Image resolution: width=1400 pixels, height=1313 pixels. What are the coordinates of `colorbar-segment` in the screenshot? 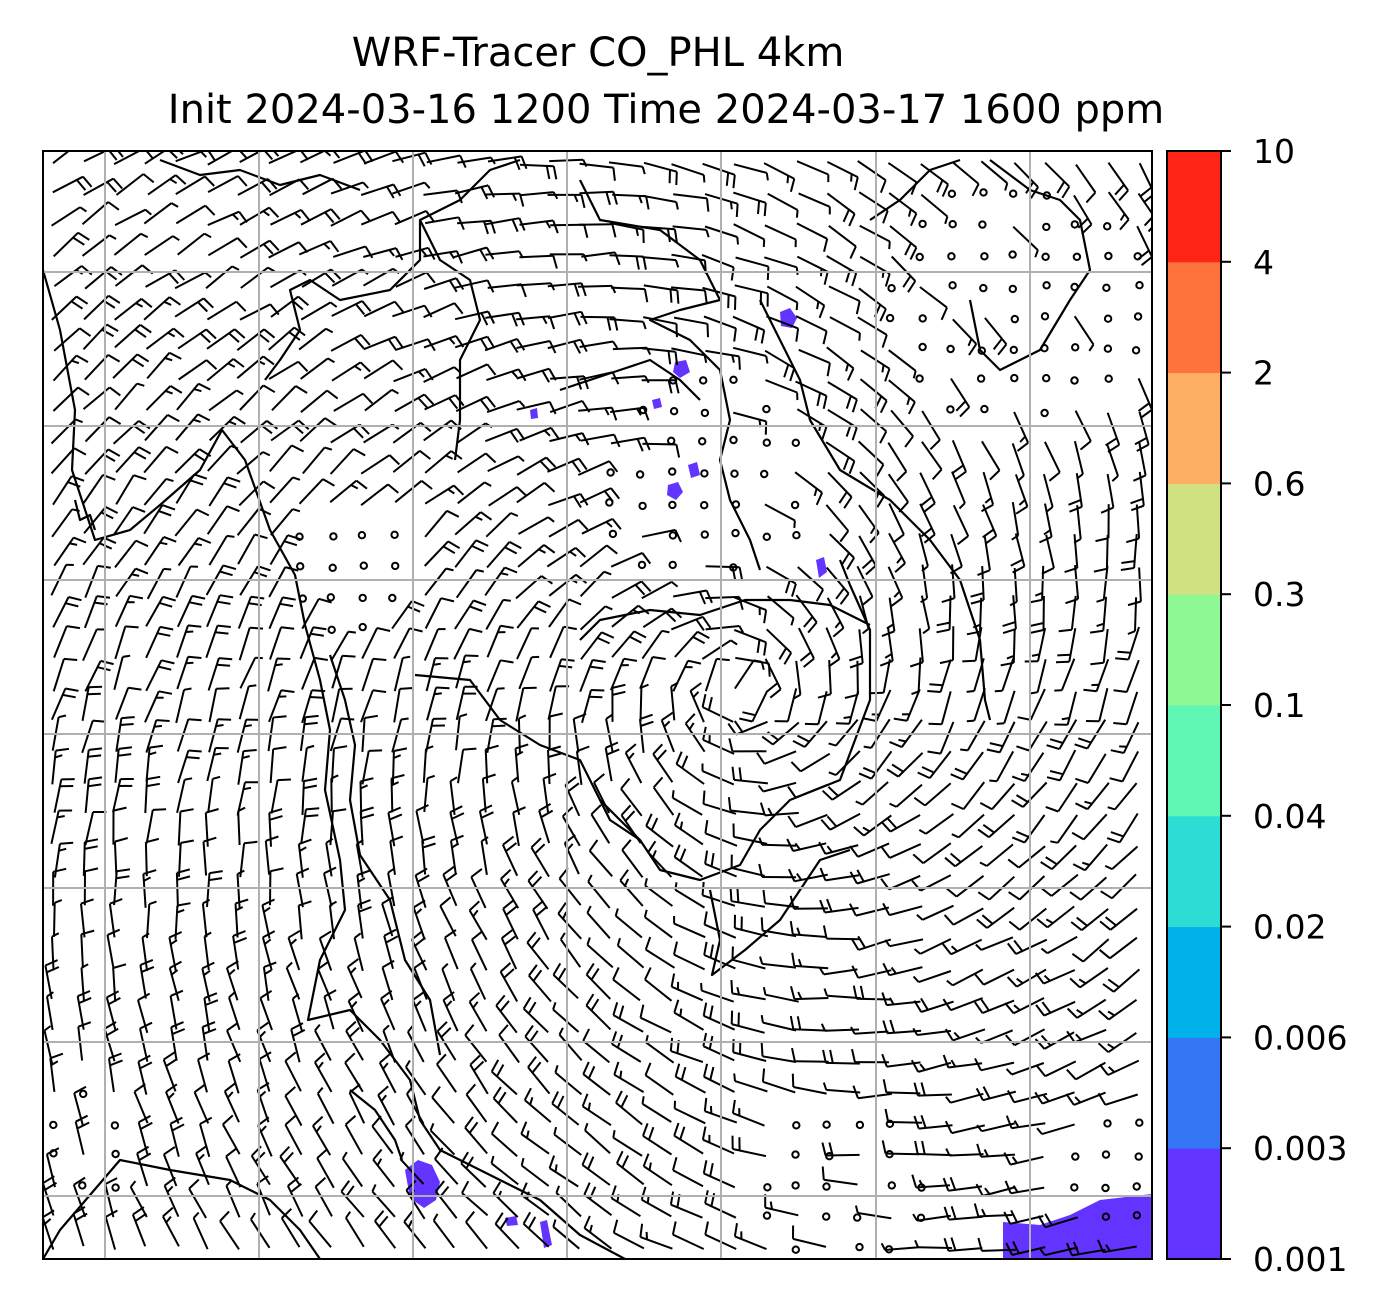 It's located at (1194, 761).